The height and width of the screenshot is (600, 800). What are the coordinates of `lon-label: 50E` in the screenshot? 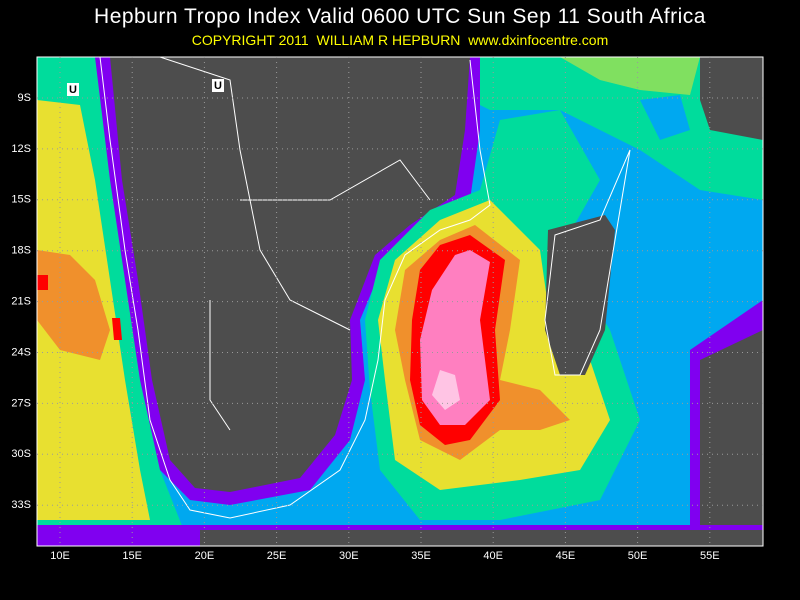 It's located at (638, 556).